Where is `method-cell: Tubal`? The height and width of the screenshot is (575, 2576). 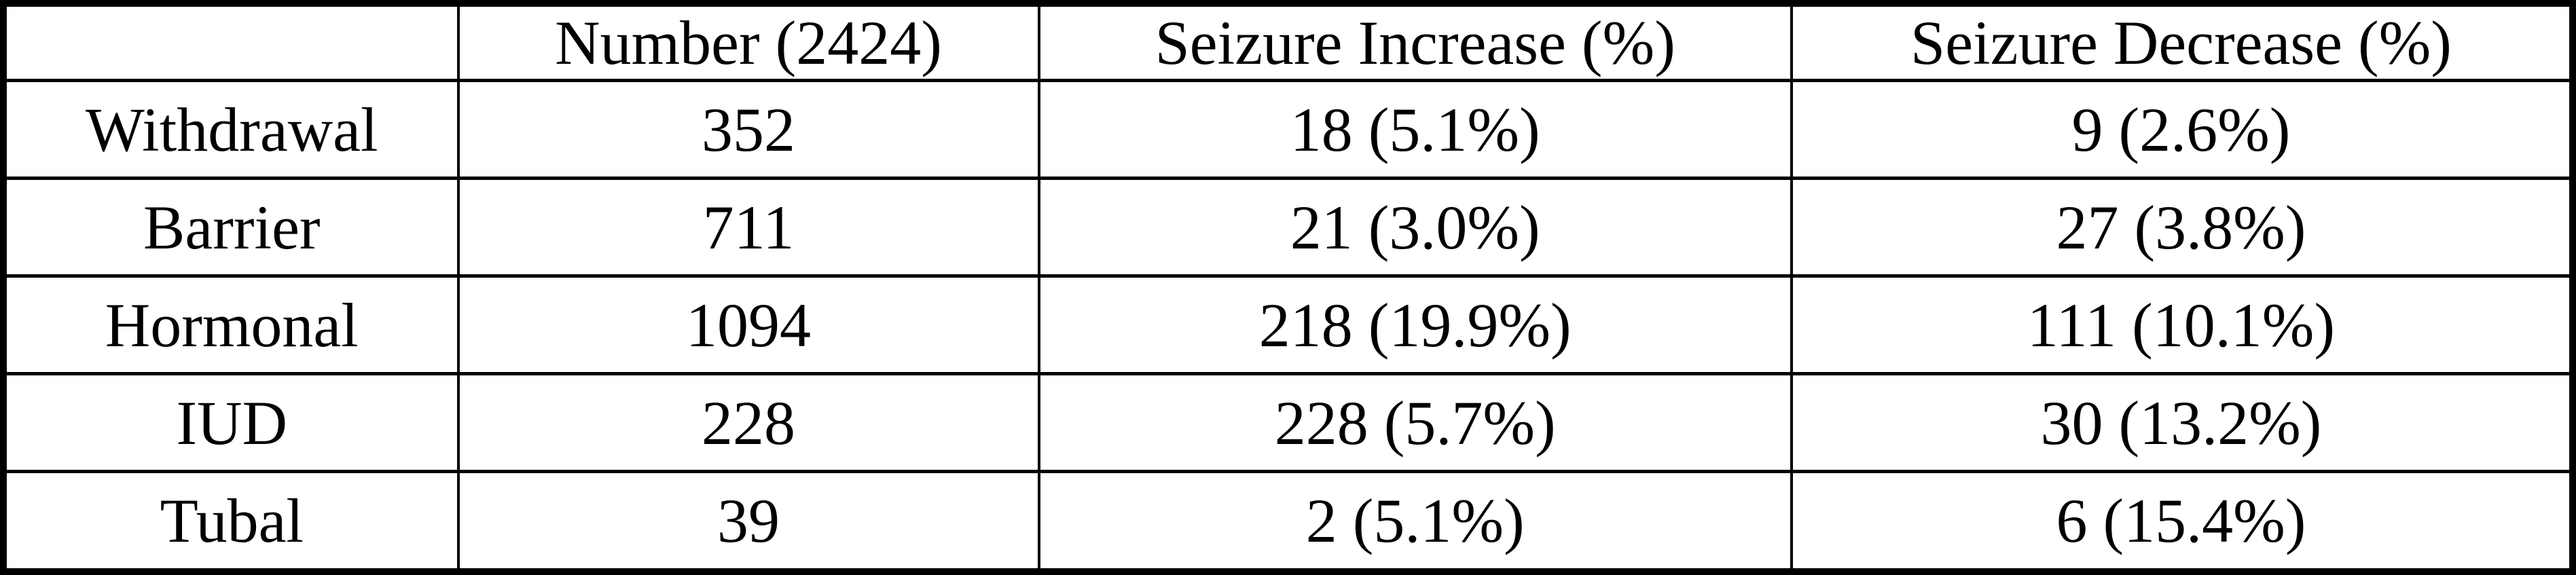
method-cell: Tubal is located at coordinates (231, 522).